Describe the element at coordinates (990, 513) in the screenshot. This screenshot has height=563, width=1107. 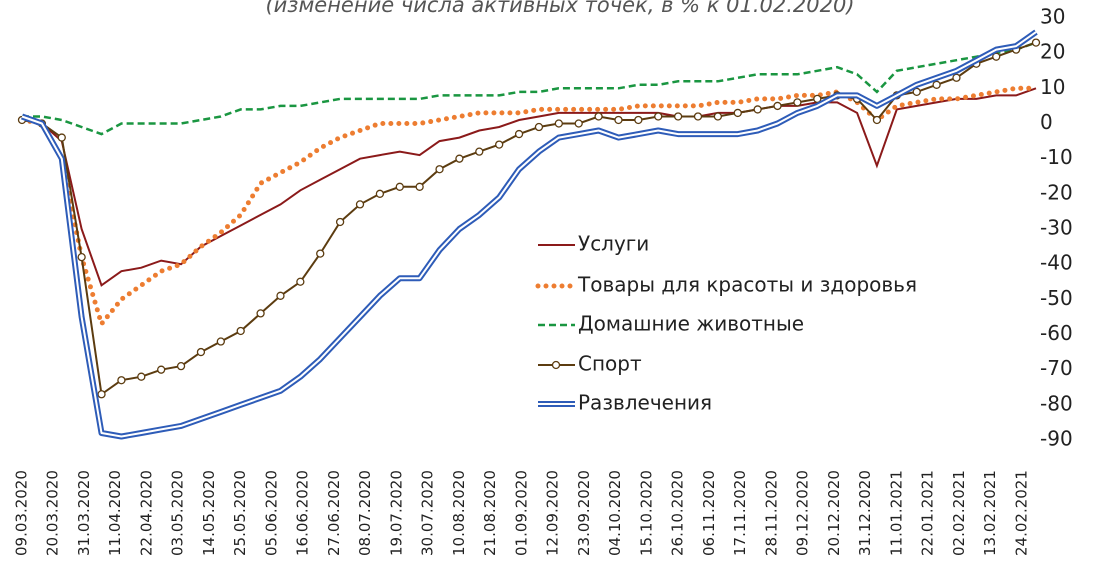
I see `x-tick-label: 13.02.2021` at that location.